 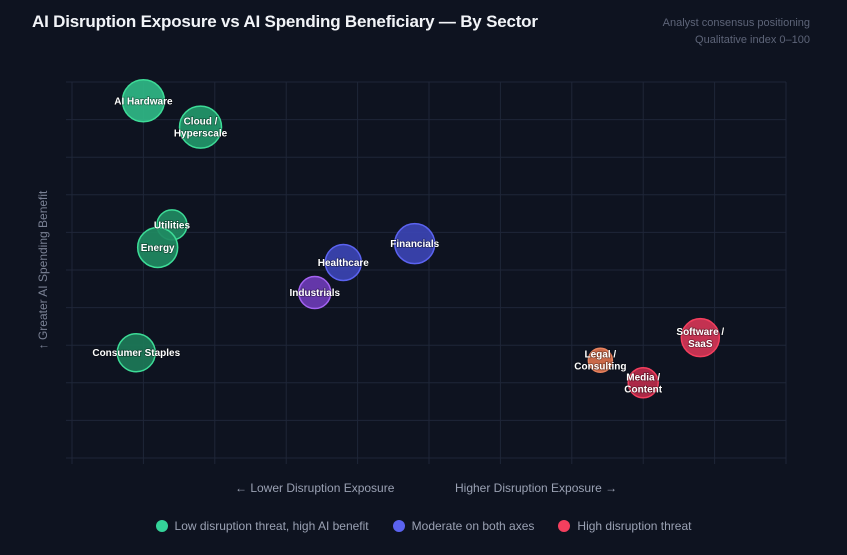 What do you see at coordinates (752, 40) in the screenshot?
I see `subtitle-line-2: Qualitative index 0–100` at bounding box center [752, 40].